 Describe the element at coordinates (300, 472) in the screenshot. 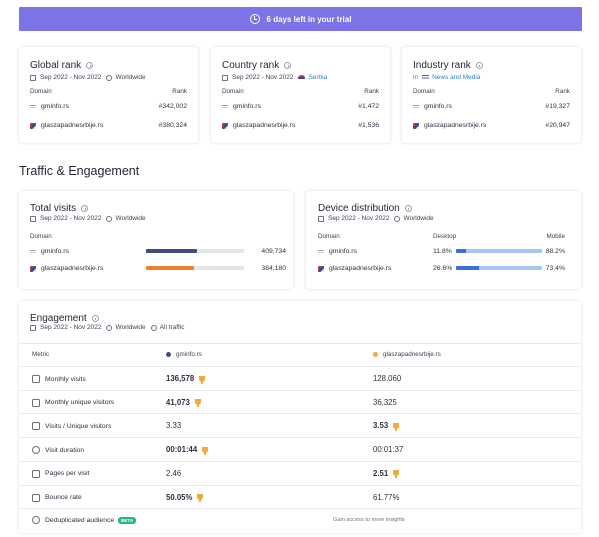

I see `engagement-row: Pages per visit 2.46 2.51` at that location.